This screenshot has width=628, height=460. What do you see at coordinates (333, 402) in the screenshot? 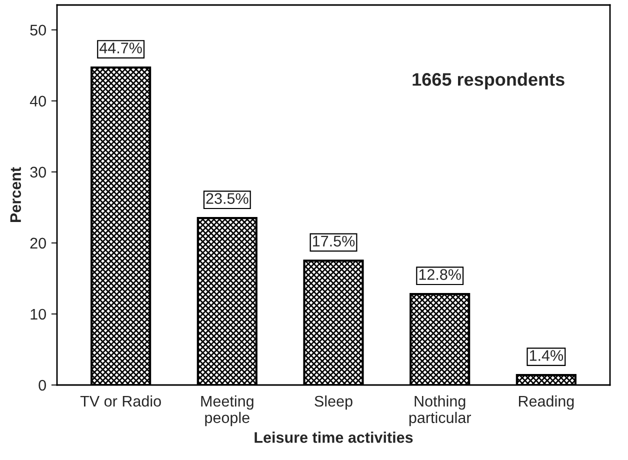
I see `x-tick-label: Sleep` at bounding box center [333, 402].